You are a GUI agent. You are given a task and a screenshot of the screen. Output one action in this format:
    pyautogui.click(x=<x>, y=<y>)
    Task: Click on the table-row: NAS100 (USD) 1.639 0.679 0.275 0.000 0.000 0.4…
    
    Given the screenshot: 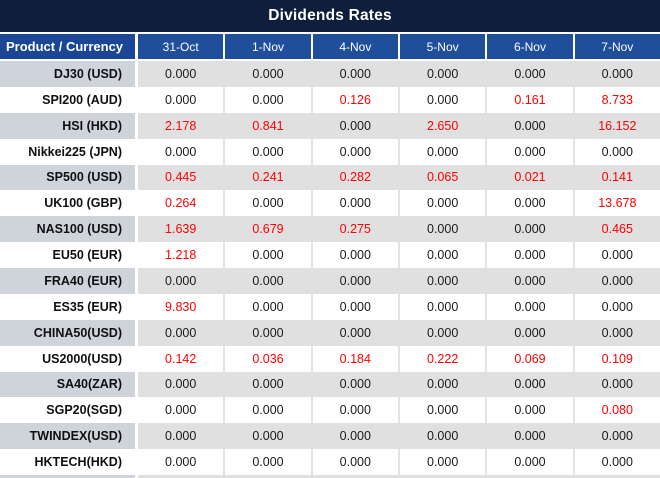 What is the action you would take?
    pyautogui.click(x=330, y=229)
    